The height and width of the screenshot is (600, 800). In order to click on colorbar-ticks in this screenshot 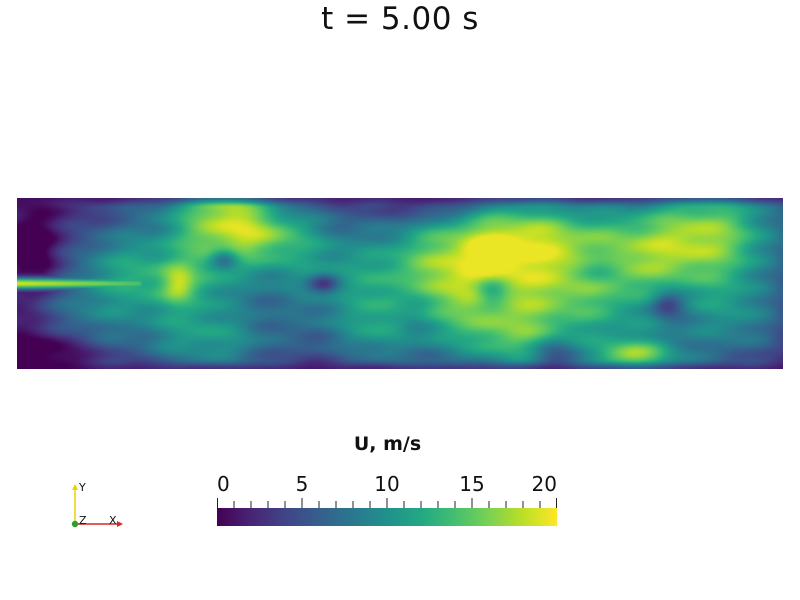, I will do `click(387, 503)`.